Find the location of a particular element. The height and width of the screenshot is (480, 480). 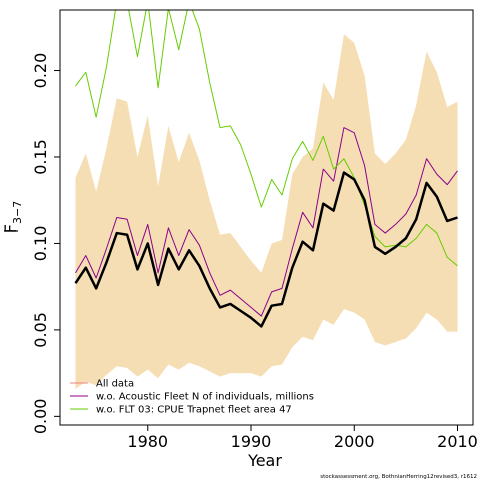

y-tick-label: 0.20 is located at coordinates (40, 71).